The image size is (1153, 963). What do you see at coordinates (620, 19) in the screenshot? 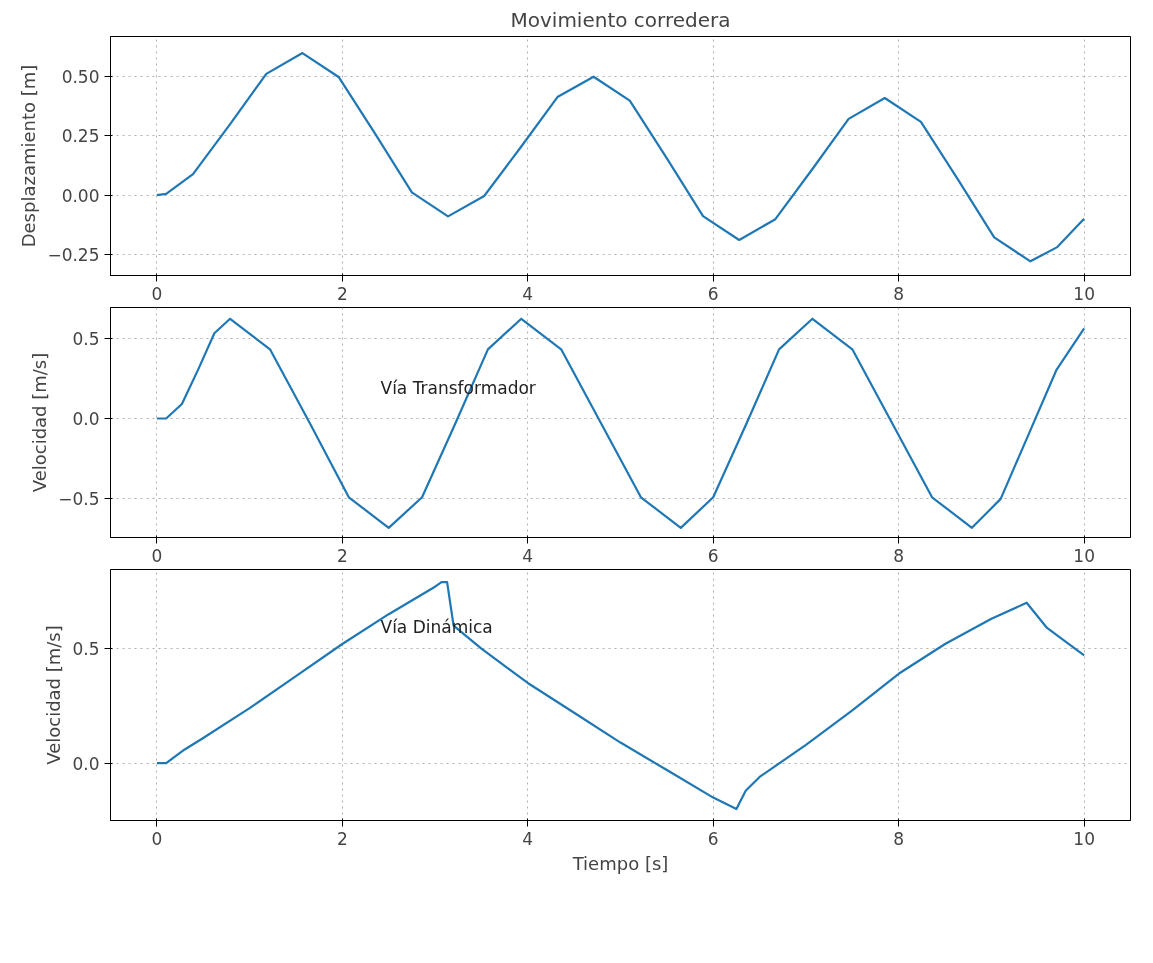
I see `chart-title: Movimiento corredera` at bounding box center [620, 19].